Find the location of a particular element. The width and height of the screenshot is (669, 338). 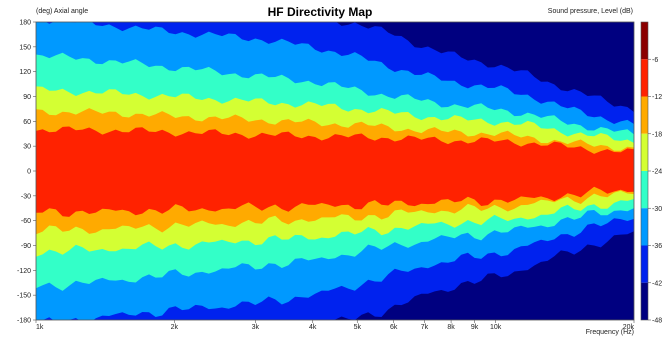

x-tick-label: 20k is located at coordinates (629, 327).